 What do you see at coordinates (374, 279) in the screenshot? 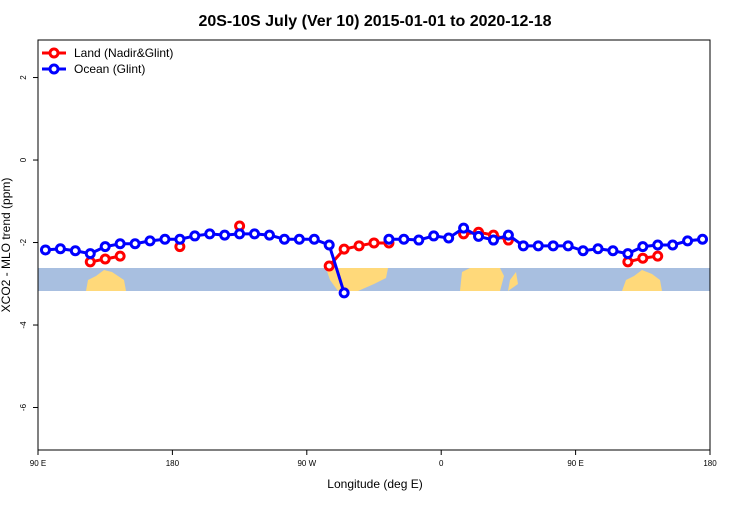
I see `map-band` at bounding box center [374, 279].